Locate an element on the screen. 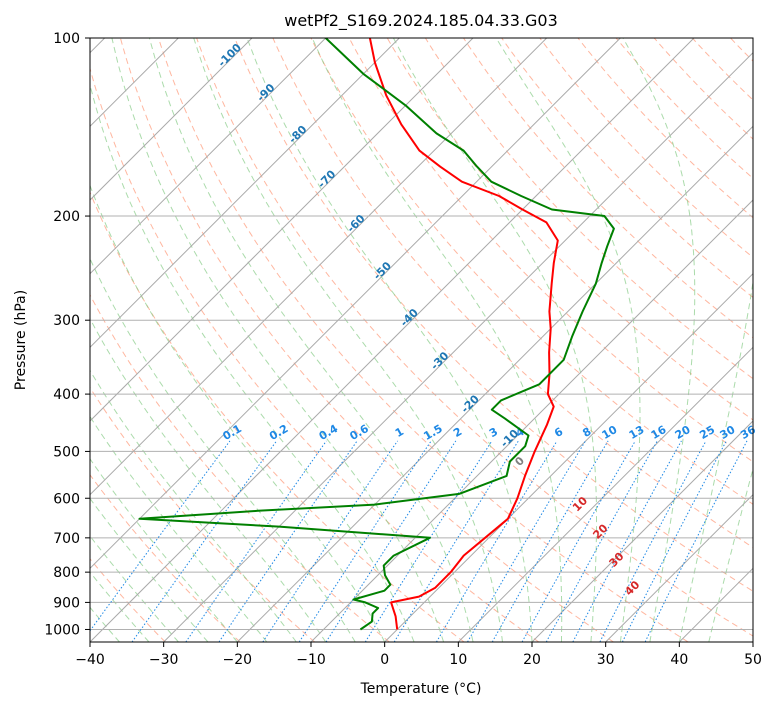 This screenshot has width=775, height=708. x-tick-label: −20 is located at coordinates (238, 660).